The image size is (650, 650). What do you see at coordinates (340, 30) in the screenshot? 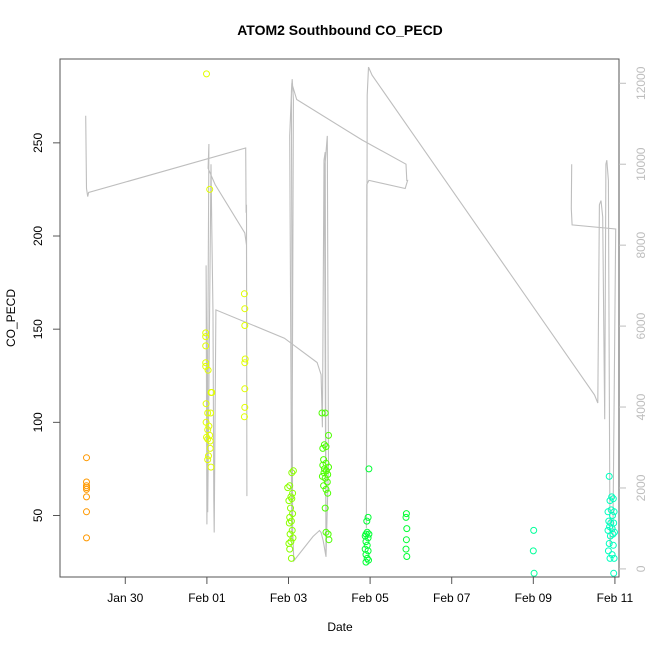
I see `chart-title: ATOM2 Southbound CO_PECD` at bounding box center [340, 30].